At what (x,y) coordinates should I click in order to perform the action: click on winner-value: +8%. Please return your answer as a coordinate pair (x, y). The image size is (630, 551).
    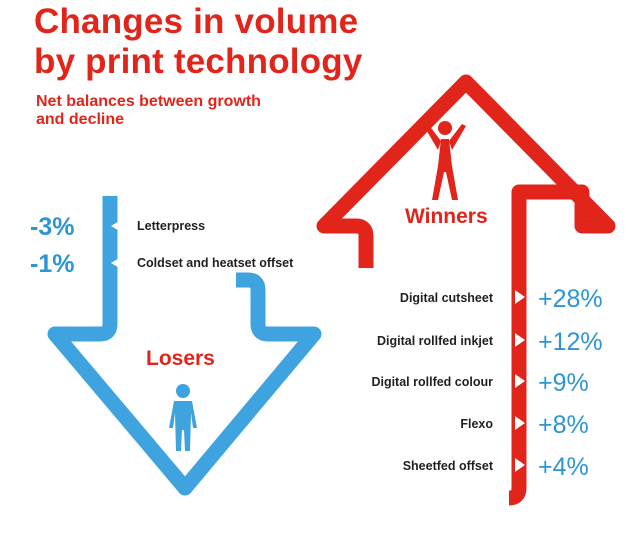
    Looking at the image, I should click on (563, 425).